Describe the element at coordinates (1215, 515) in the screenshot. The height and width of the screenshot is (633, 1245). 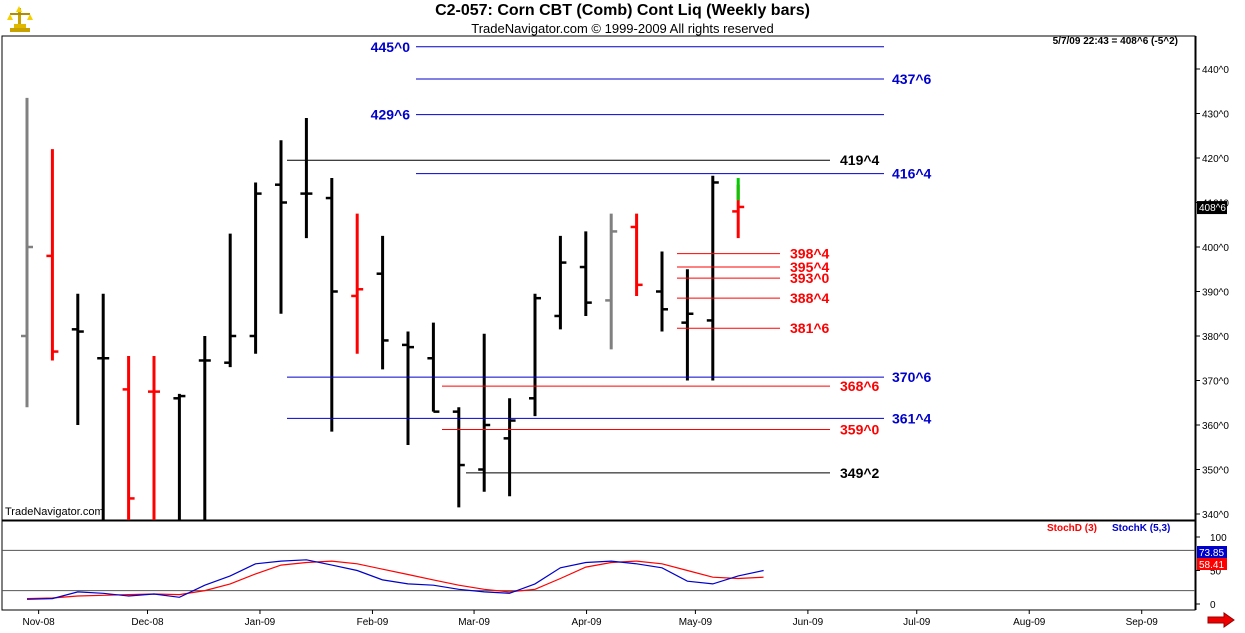
I see `price-axis-label: 340^0` at that location.